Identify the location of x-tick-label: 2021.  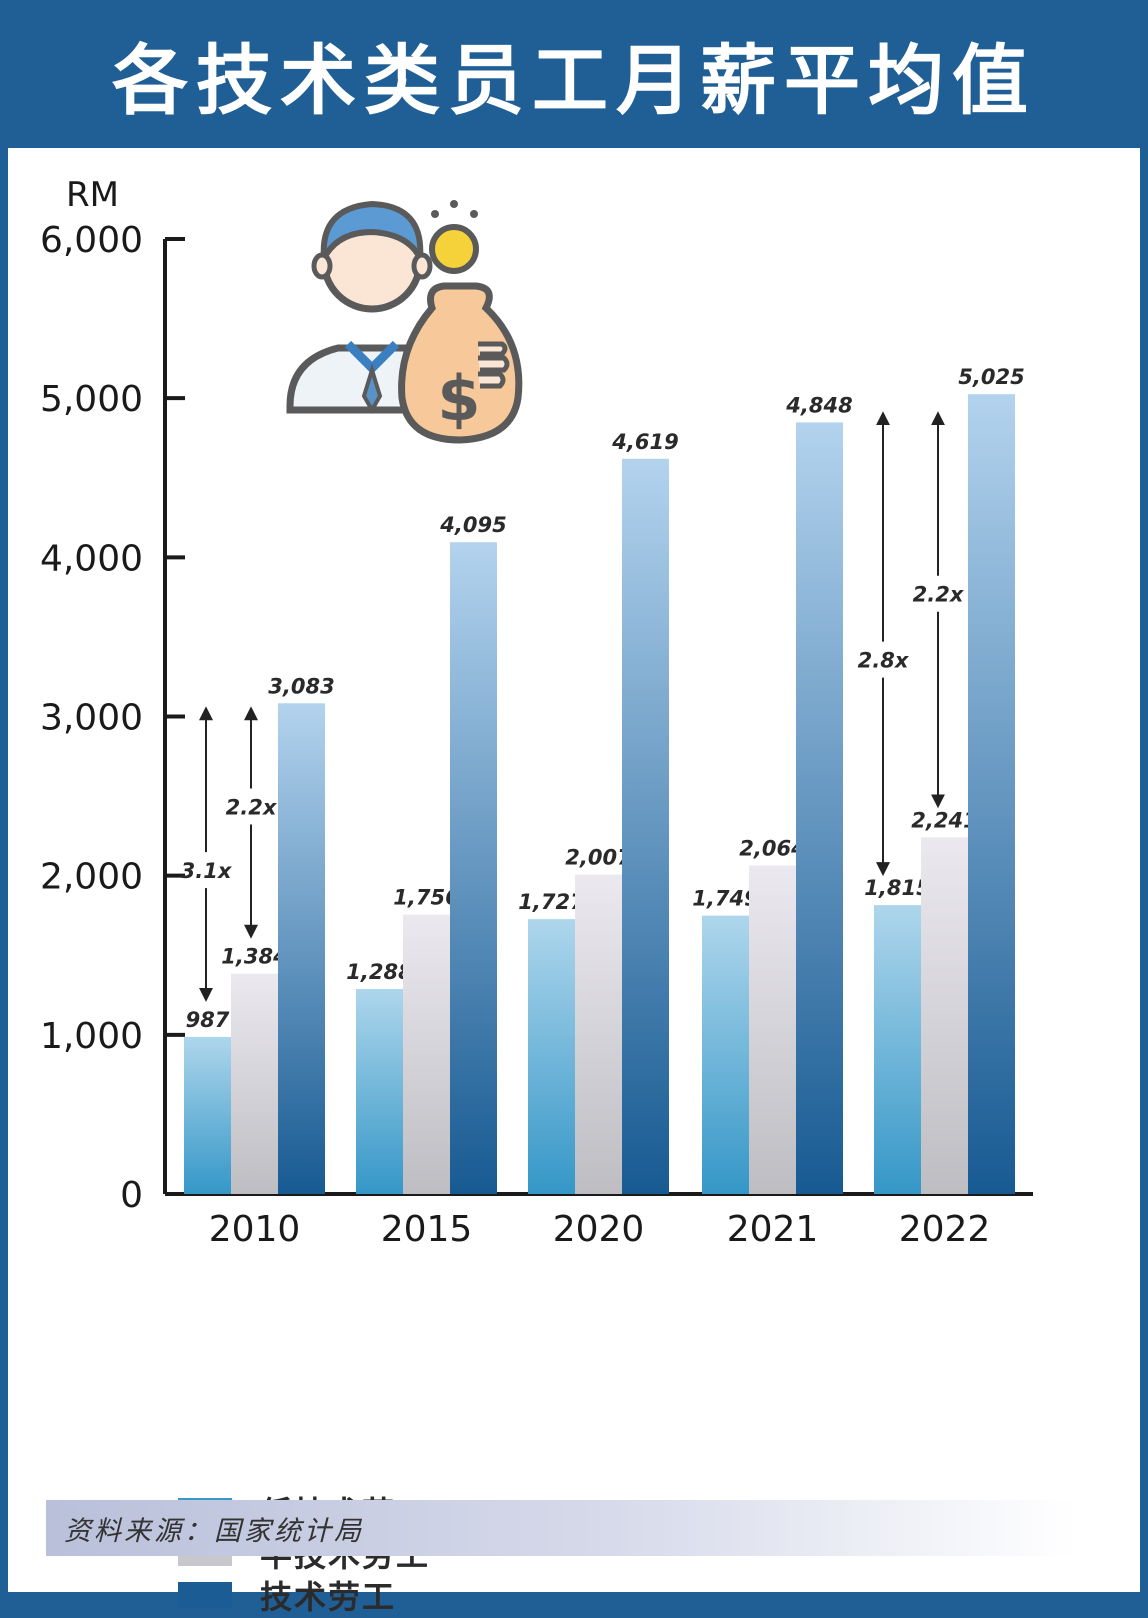
(773, 1229).